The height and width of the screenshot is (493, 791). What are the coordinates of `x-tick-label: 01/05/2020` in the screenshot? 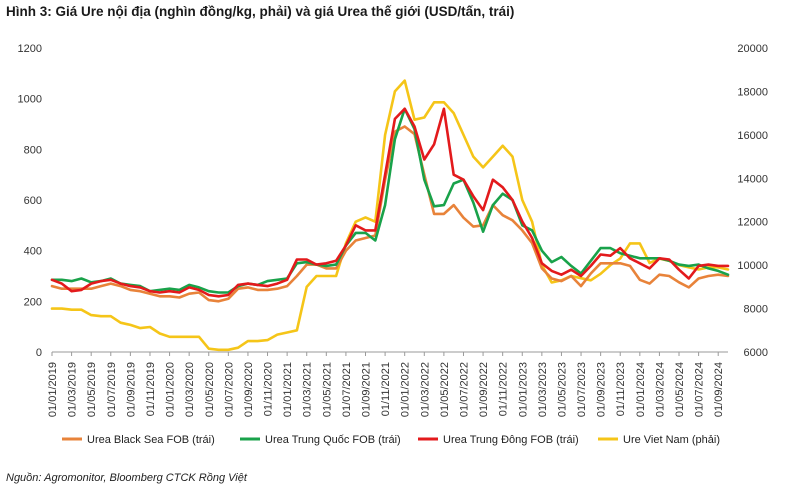 It's located at (210, 389).